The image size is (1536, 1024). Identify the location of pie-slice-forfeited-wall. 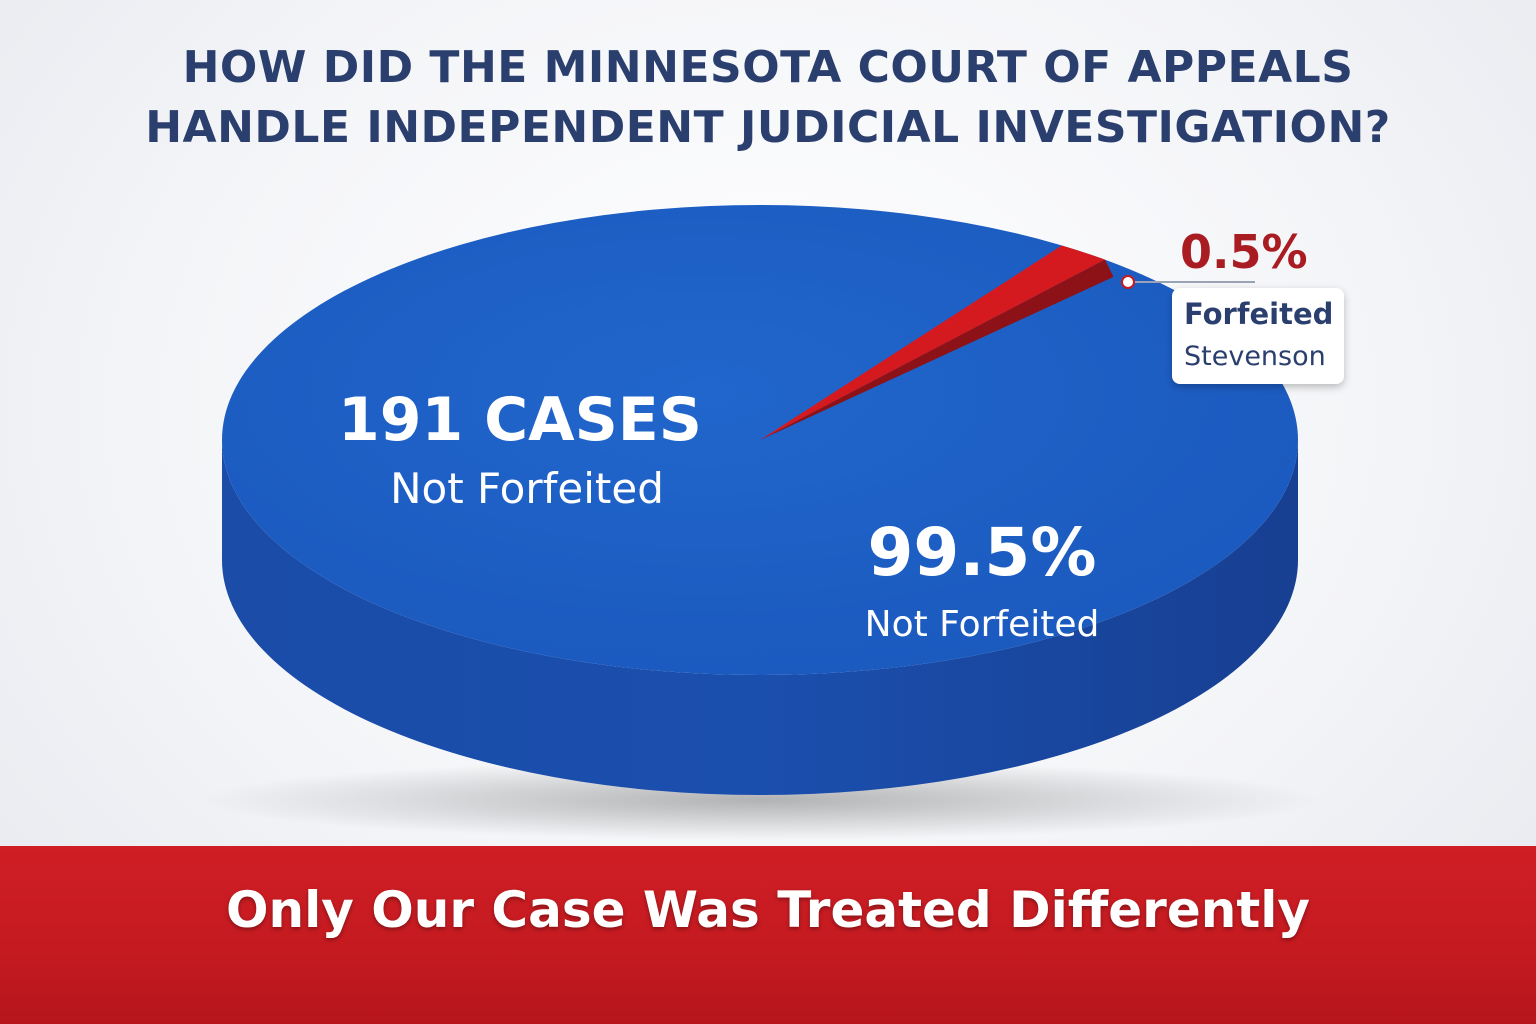
(937, 349).